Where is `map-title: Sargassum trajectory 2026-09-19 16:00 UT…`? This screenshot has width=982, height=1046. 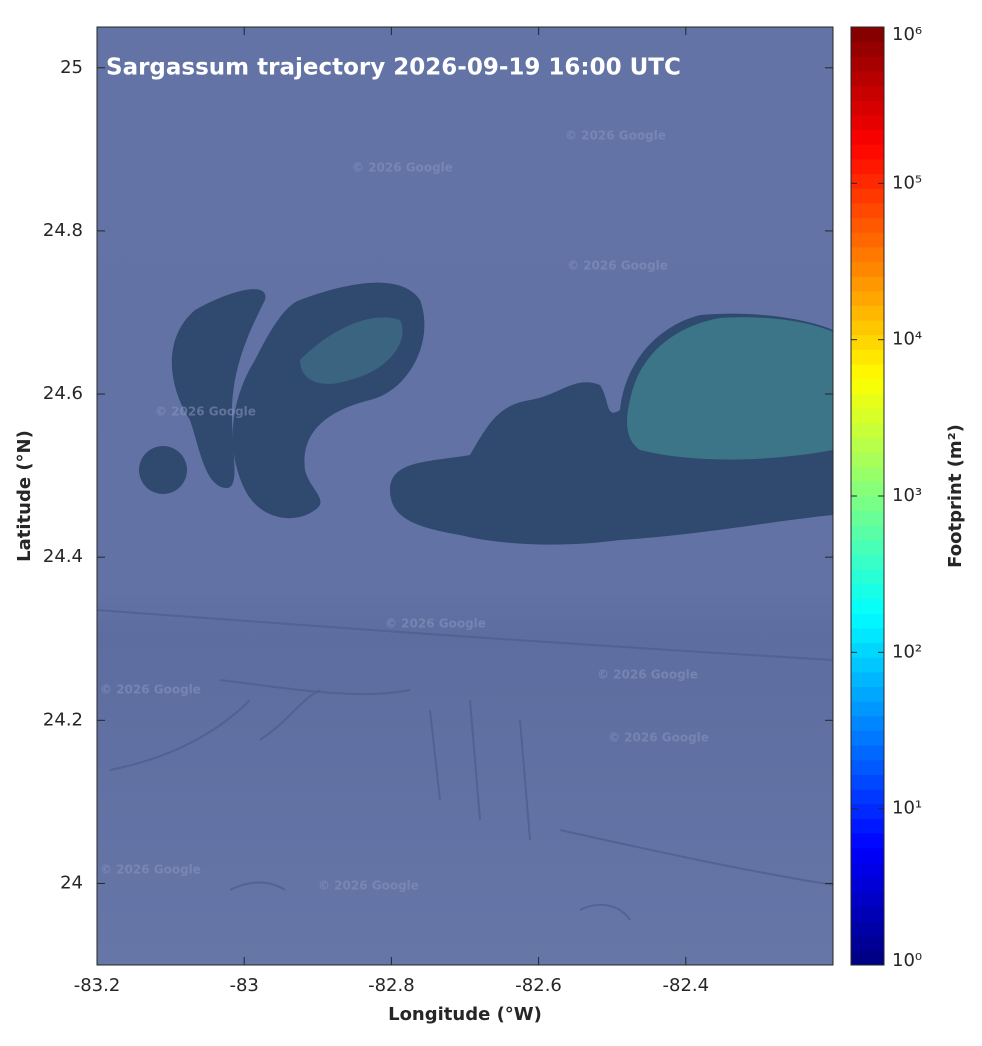
map-title: Sargassum trajectory 2026-09-19 16:00 UT… is located at coordinates (393, 68).